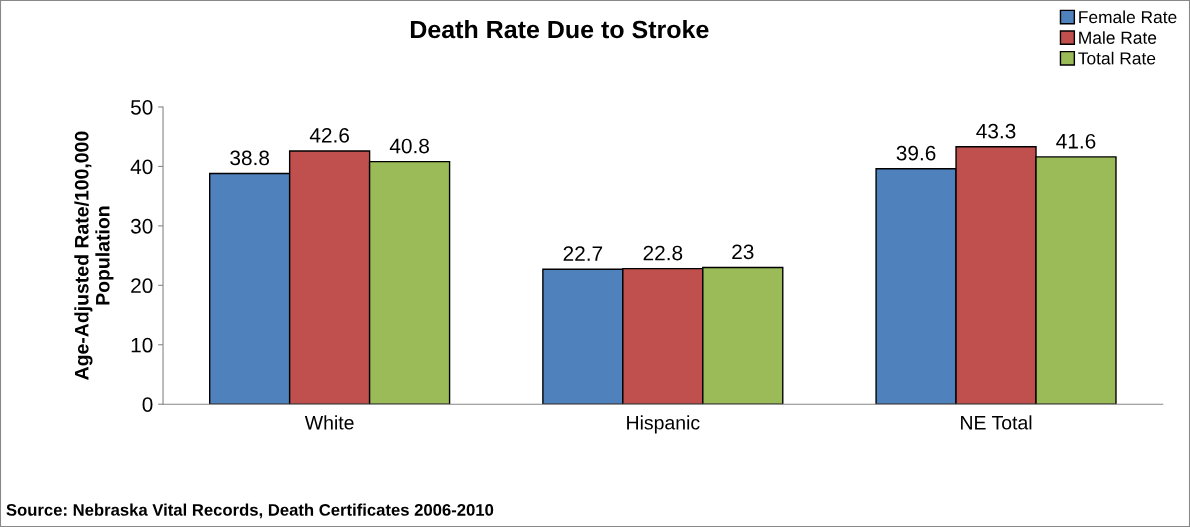  I want to click on y-tick-label: 50, so click(141, 107).